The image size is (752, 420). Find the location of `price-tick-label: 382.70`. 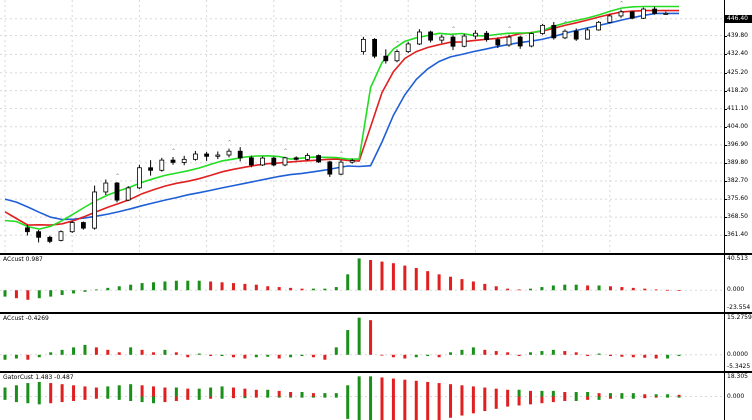

price-tick-label: 382.70 is located at coordinates (737, 180).